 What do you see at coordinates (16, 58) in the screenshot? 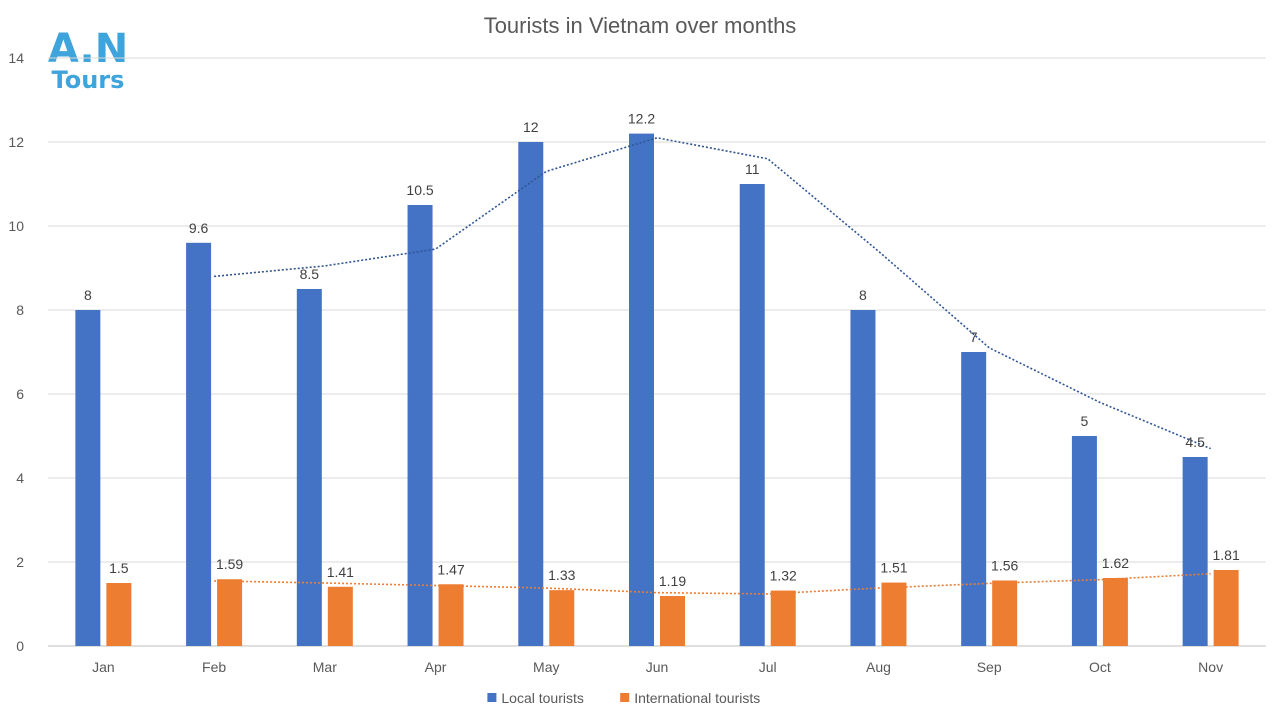
I see `y-tick-label: 14` at bounding box center [16, 58].